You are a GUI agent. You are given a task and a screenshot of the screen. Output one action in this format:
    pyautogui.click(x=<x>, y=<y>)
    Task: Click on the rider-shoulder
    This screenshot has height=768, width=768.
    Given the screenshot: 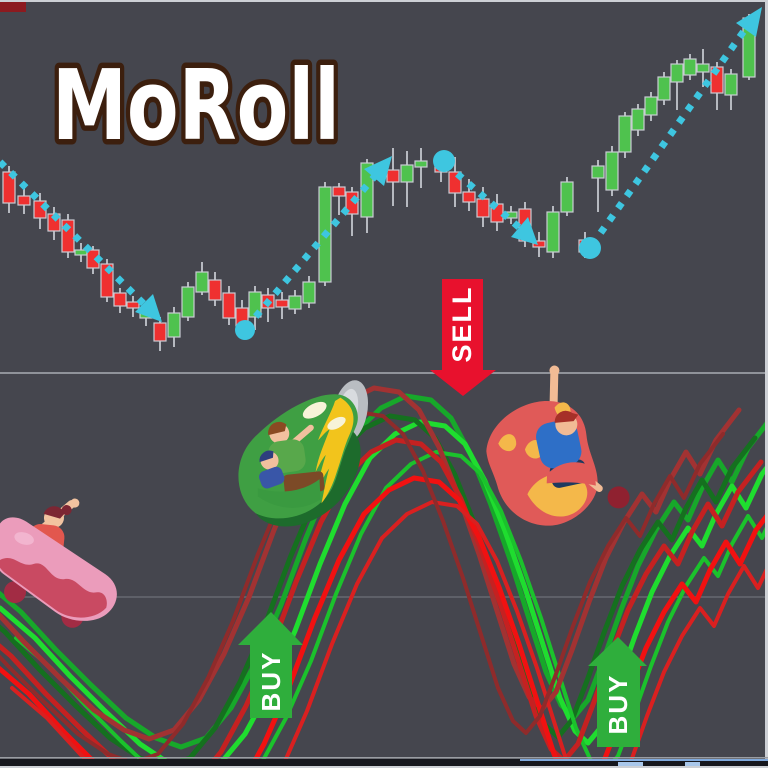 What is the action you would take?
    pyautogui.click(x=272, y=477)
    